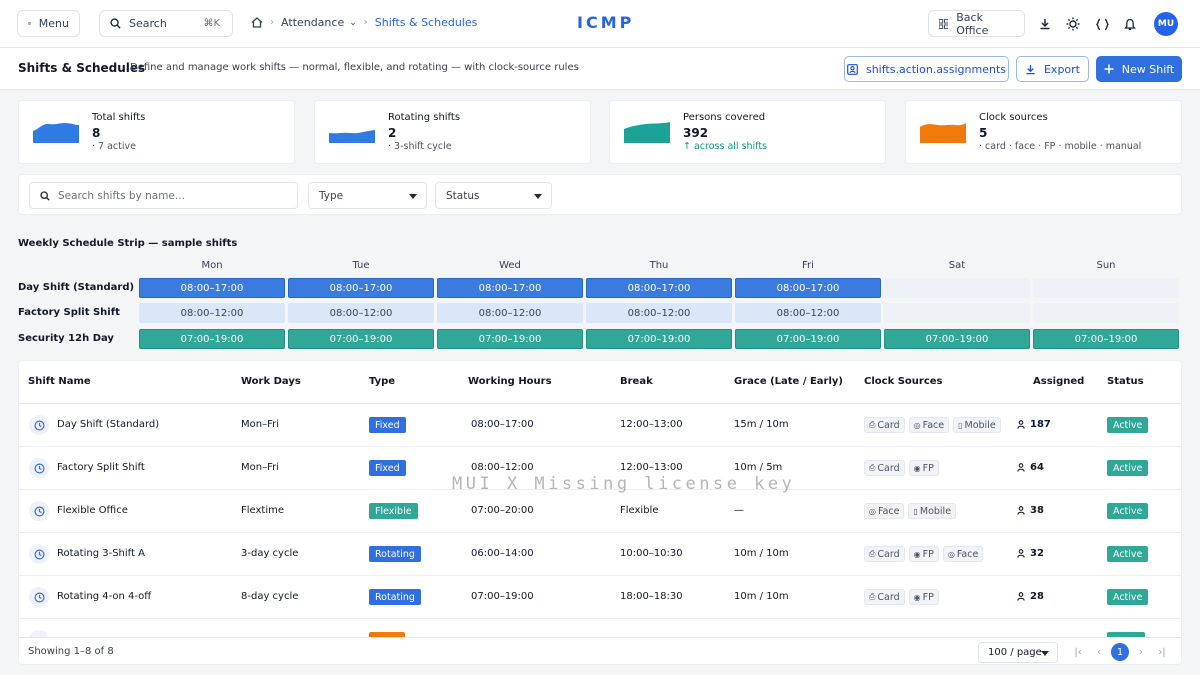 The width and height of the screenshot is (1200, 675). Describe the element at coordinates (923, 468) in the screenshot. I see `clock-source-chip: ◉ FP` at that location.